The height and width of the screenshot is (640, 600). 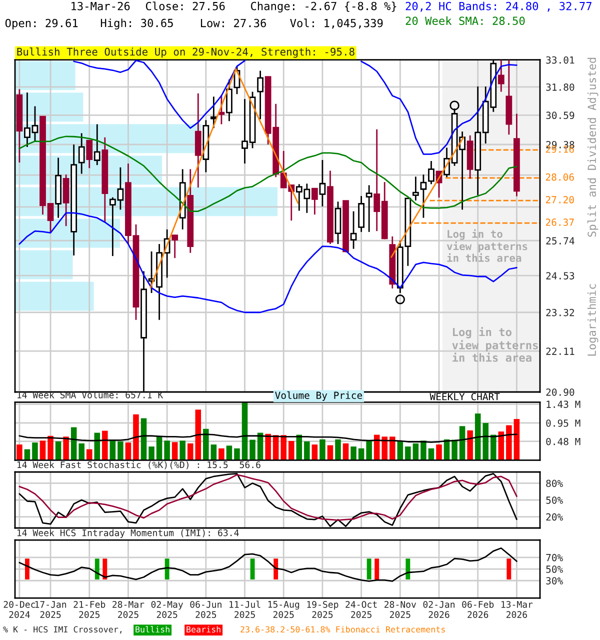 I want to click on annotation: Log in to view patterns in this area, so click(x=495, y=344).